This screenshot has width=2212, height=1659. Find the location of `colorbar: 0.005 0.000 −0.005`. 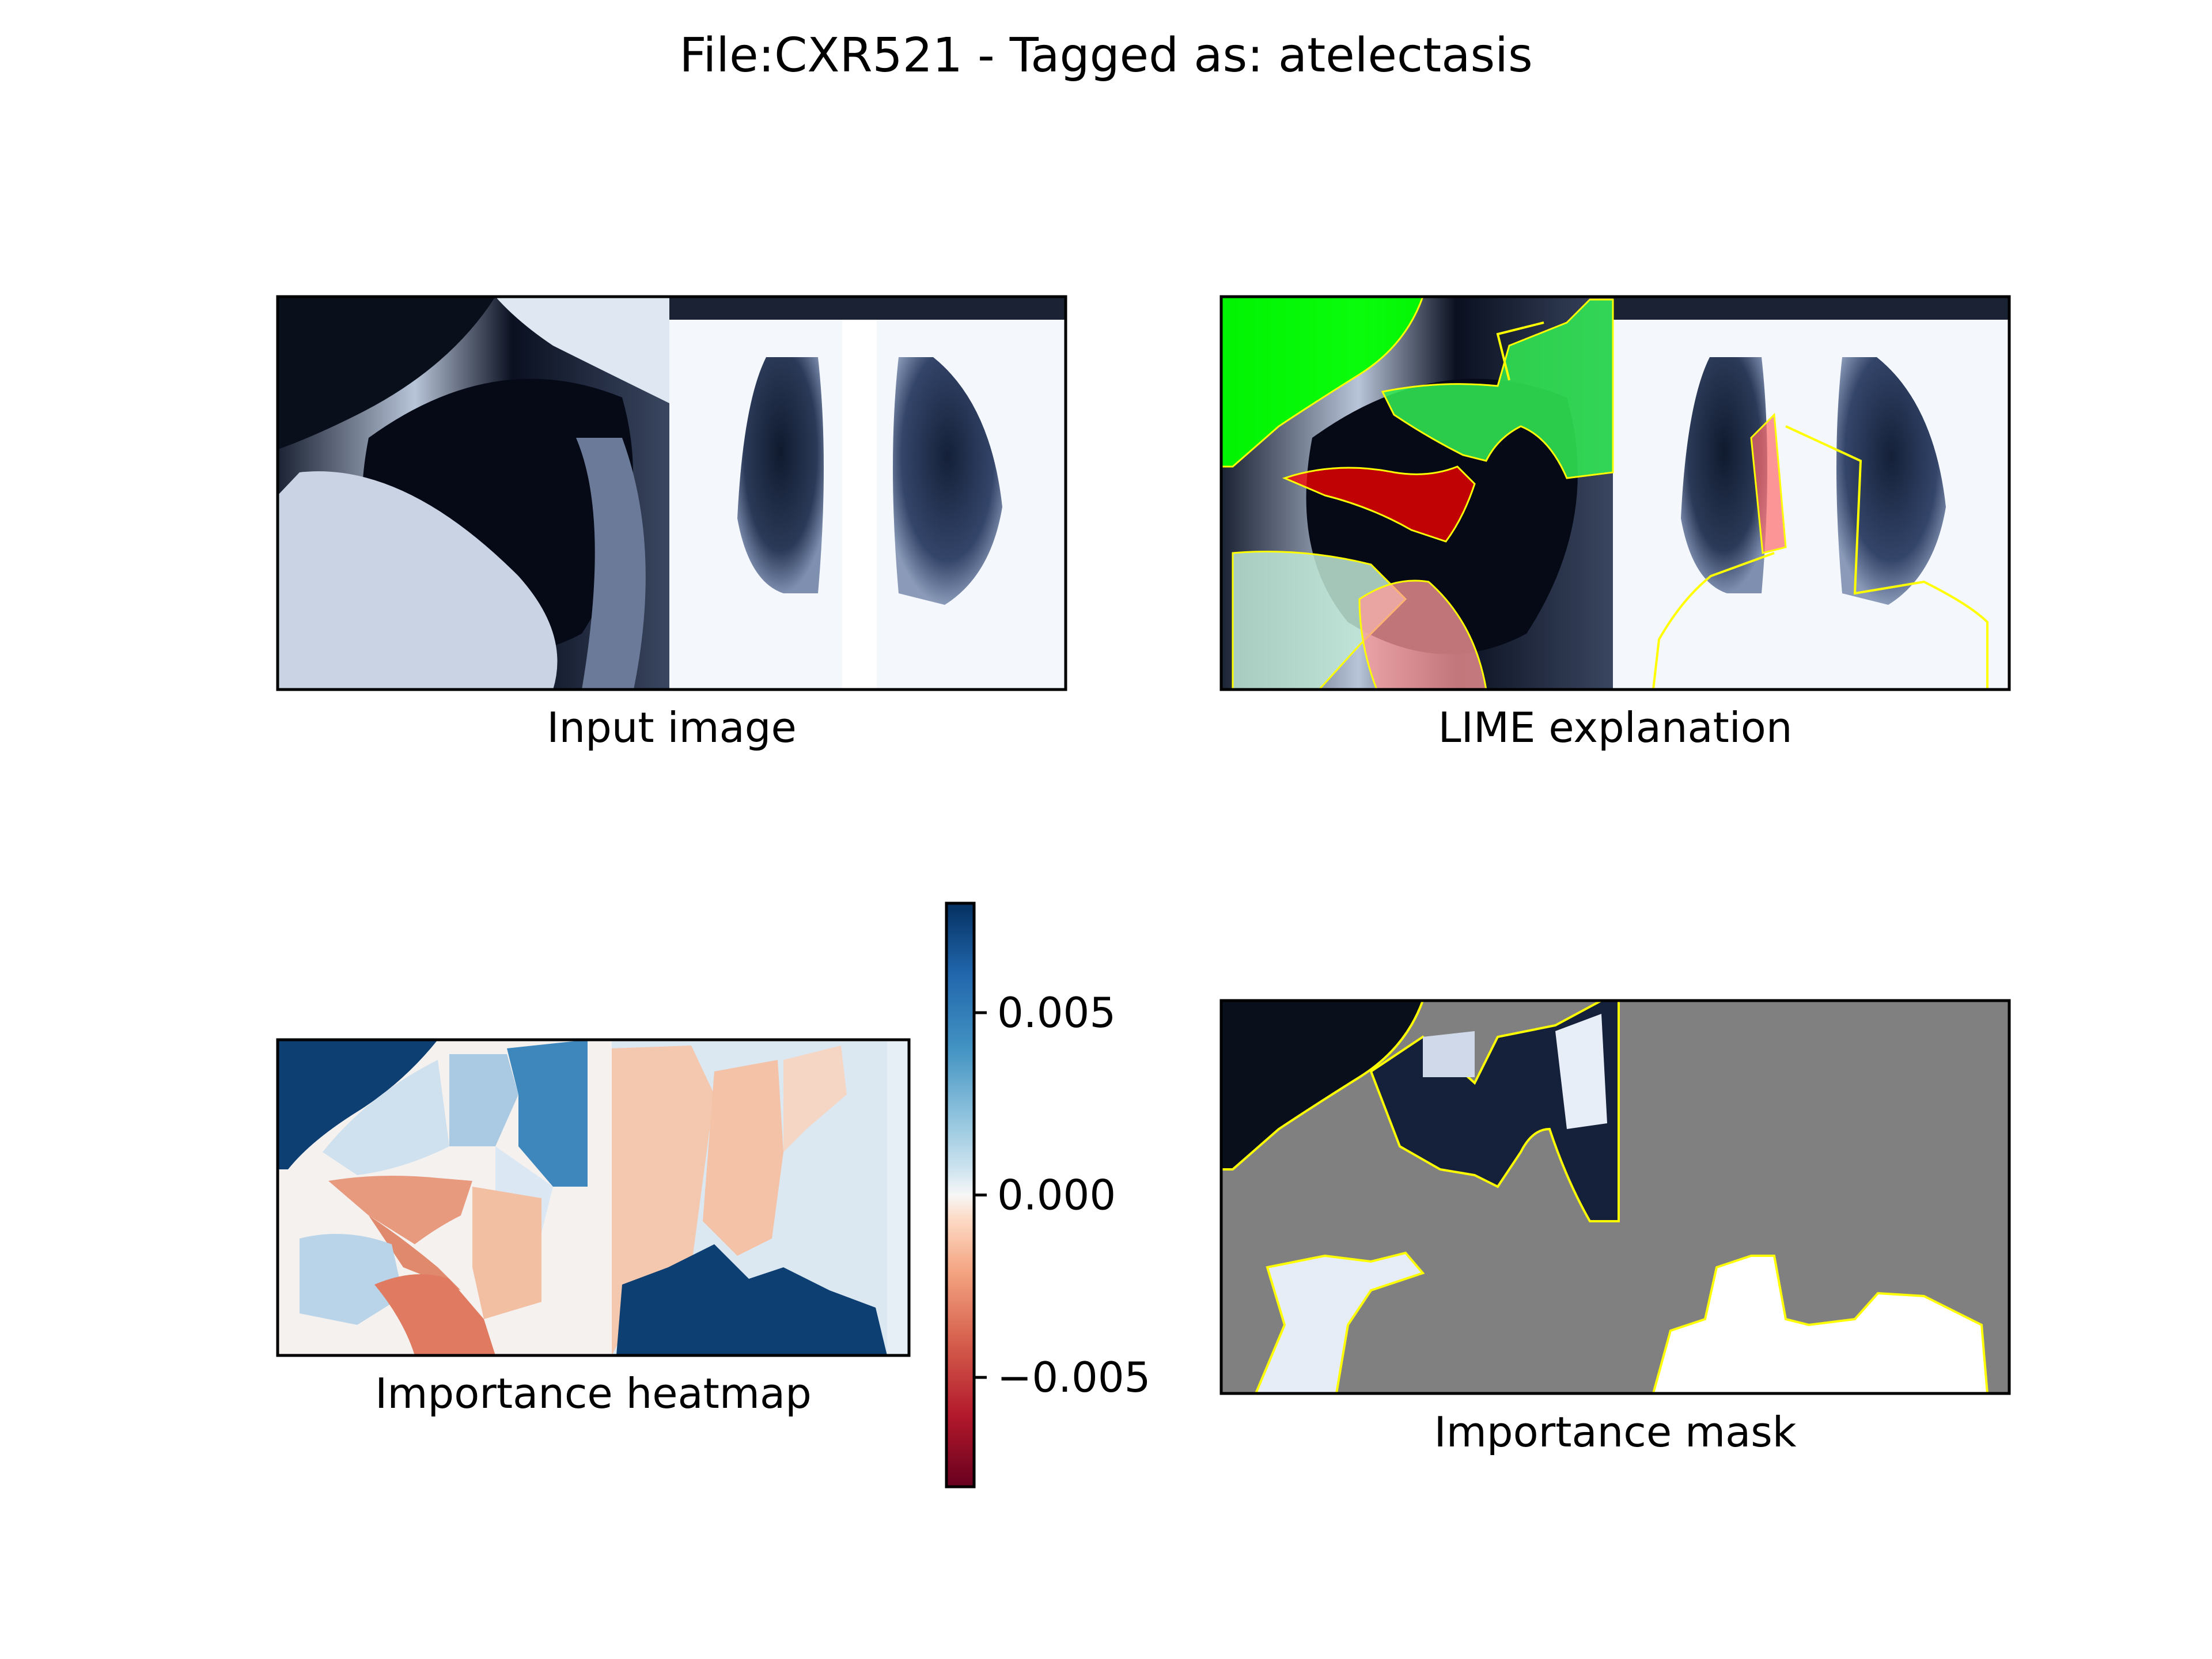

colorbar: 0.005 0.000 −0.005 is located at coordinates (1047, 1195).